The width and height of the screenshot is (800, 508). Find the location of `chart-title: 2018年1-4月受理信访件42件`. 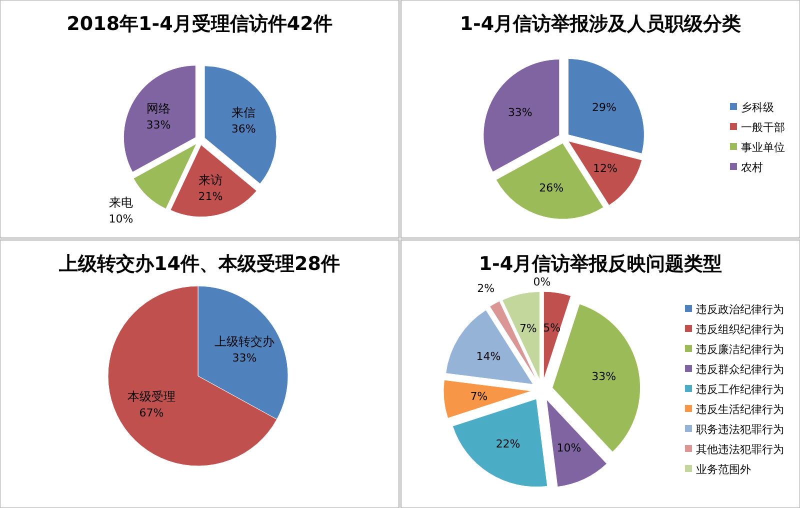

chart-title: 2018年1-4月受理信访件42件 is located at coordinates (199, 24).